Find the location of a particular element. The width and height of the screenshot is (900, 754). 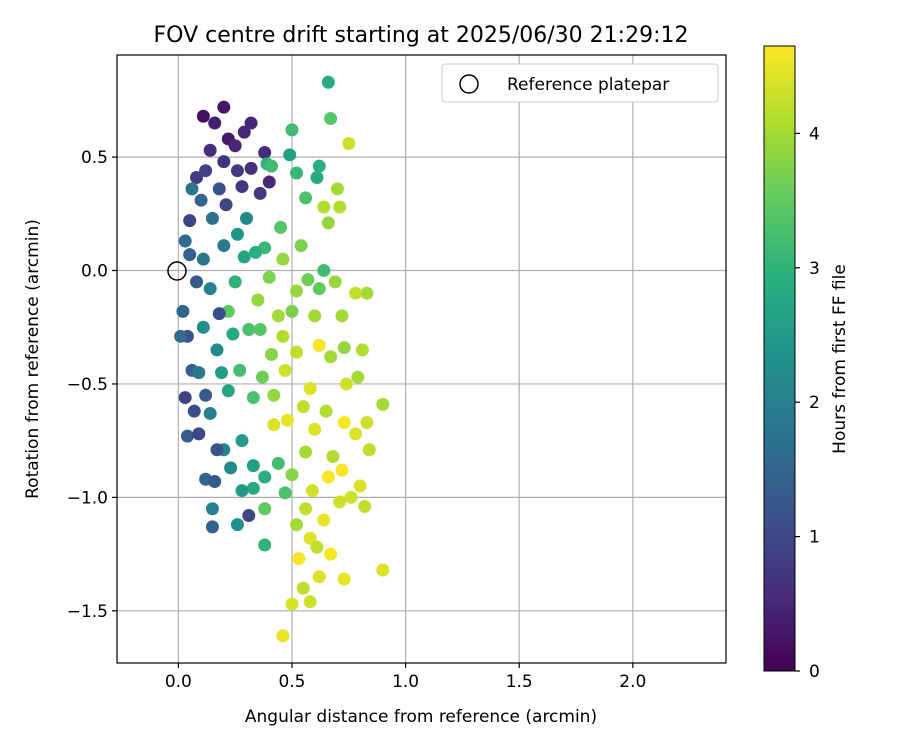

y-tick-label: 0.0 is located at coordinates (94, 272).